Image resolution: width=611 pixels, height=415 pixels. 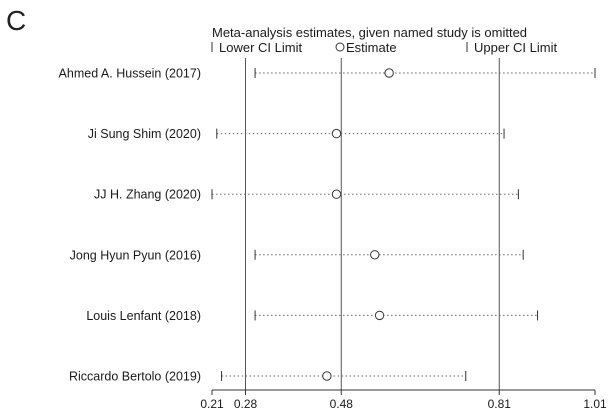 What do you see at coordinates (595, 403) in the screenshot?
I see `x-tick-label-4: 1.01` at bounding box center [595, 403].